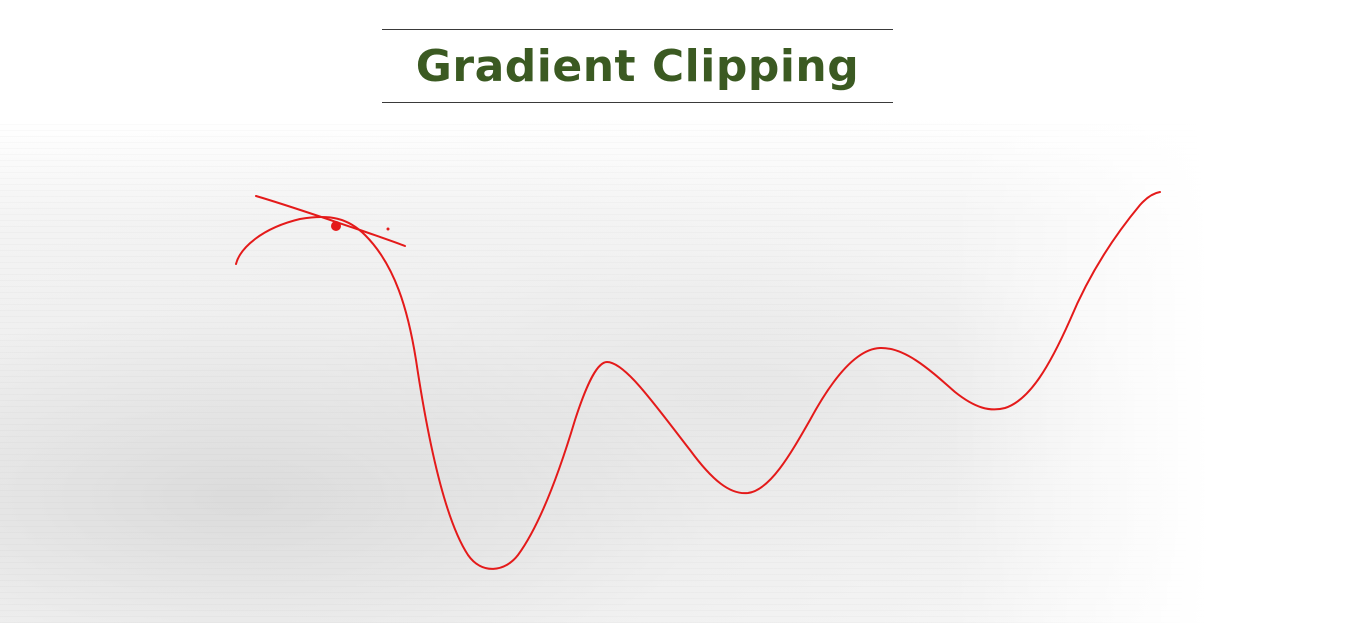 This screenshot has height=623, width=1348. What do you see at coordinates (330, 221) in the screenshot?
I see `tangent-line` at bounding box center [330, 221].